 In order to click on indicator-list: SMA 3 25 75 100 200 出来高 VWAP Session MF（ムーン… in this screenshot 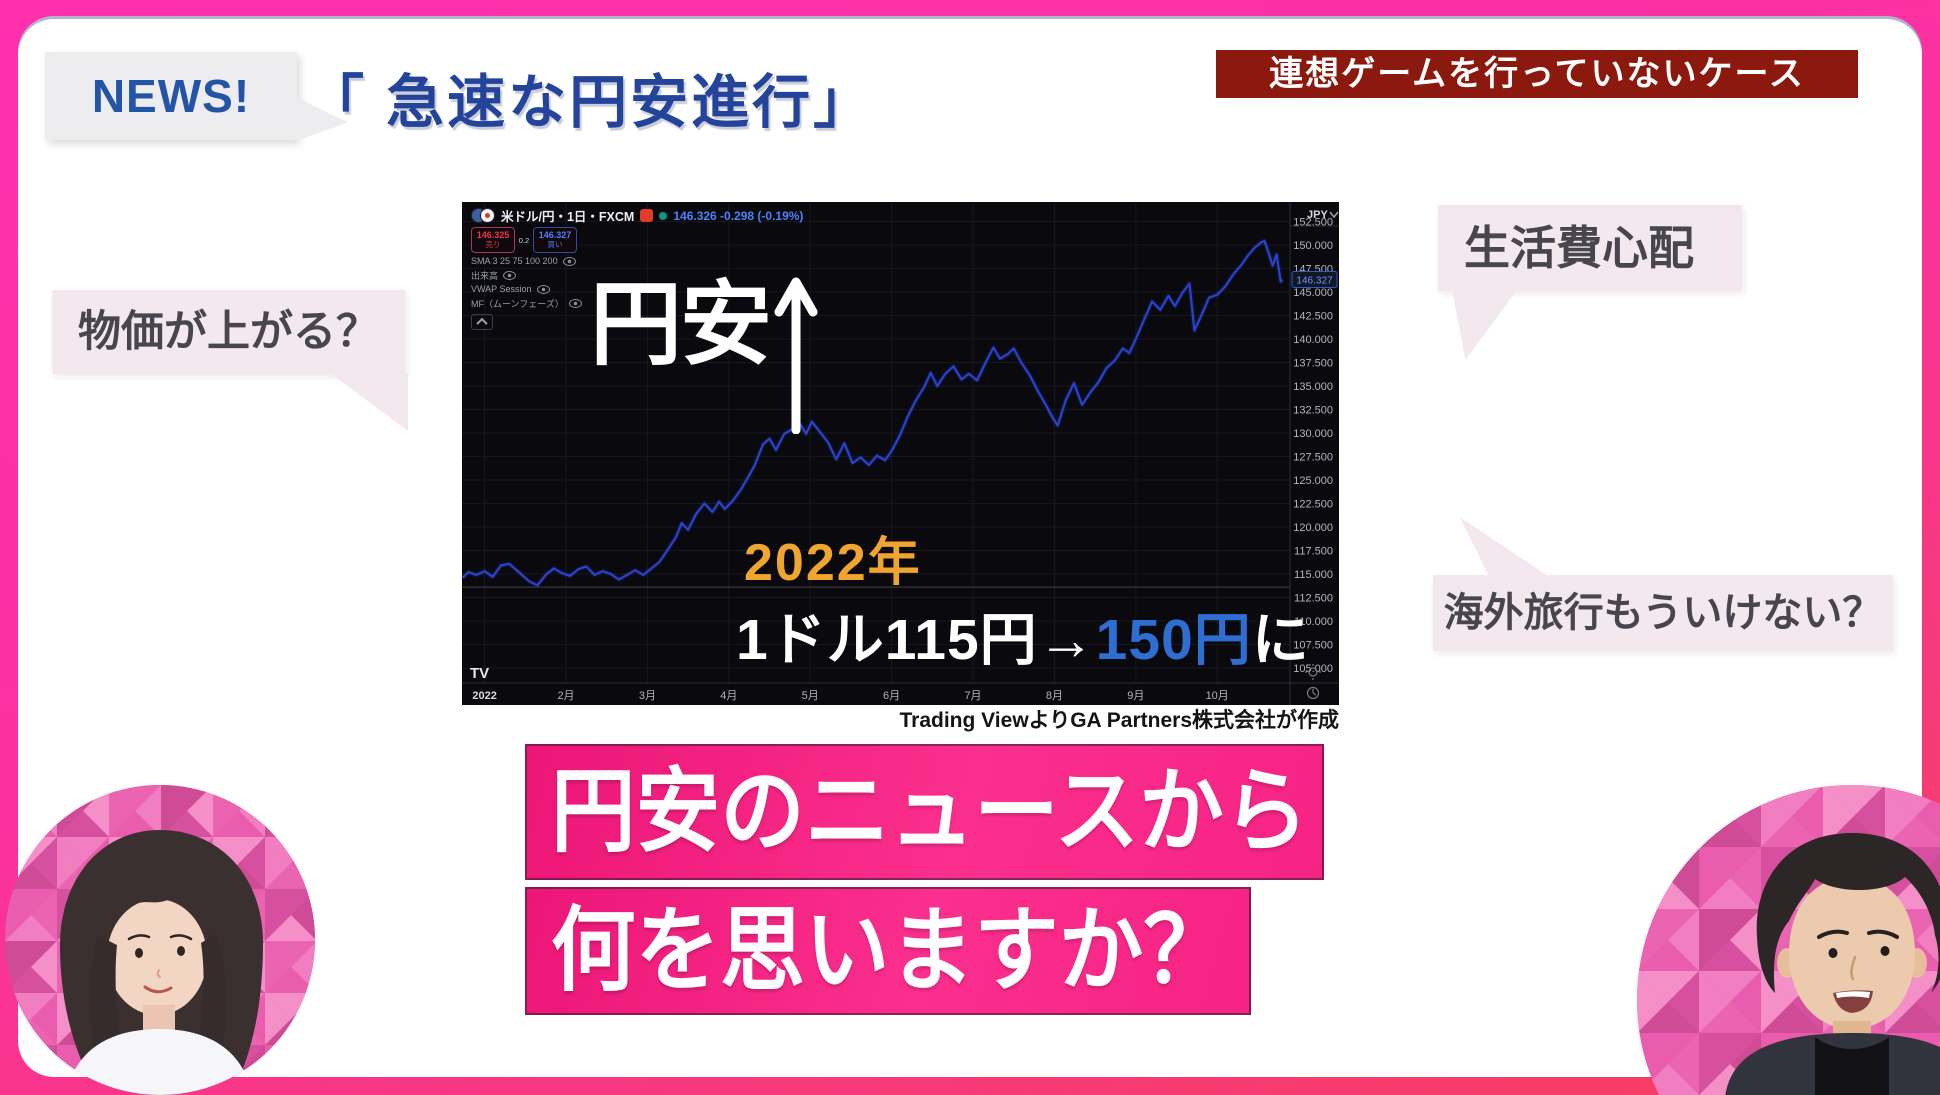, I will do `click(526, 282)`.